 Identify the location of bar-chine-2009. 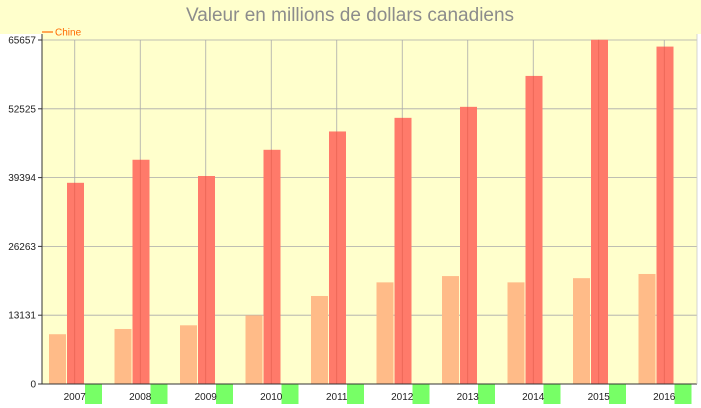
(206, 279).